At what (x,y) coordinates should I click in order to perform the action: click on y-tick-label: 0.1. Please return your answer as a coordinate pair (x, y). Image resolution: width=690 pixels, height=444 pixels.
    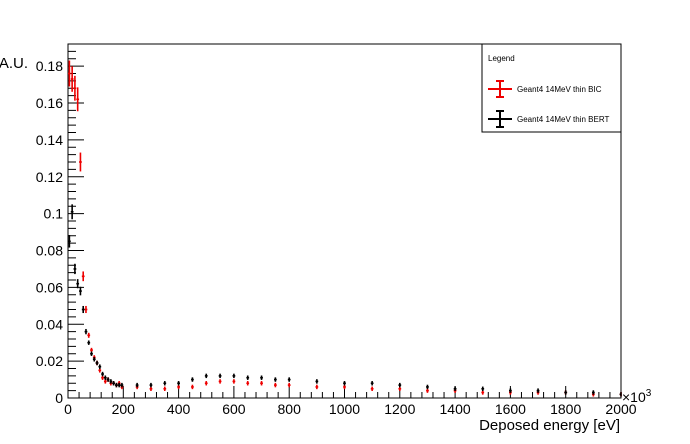
    Looking at the image, I should click on (54, 214).